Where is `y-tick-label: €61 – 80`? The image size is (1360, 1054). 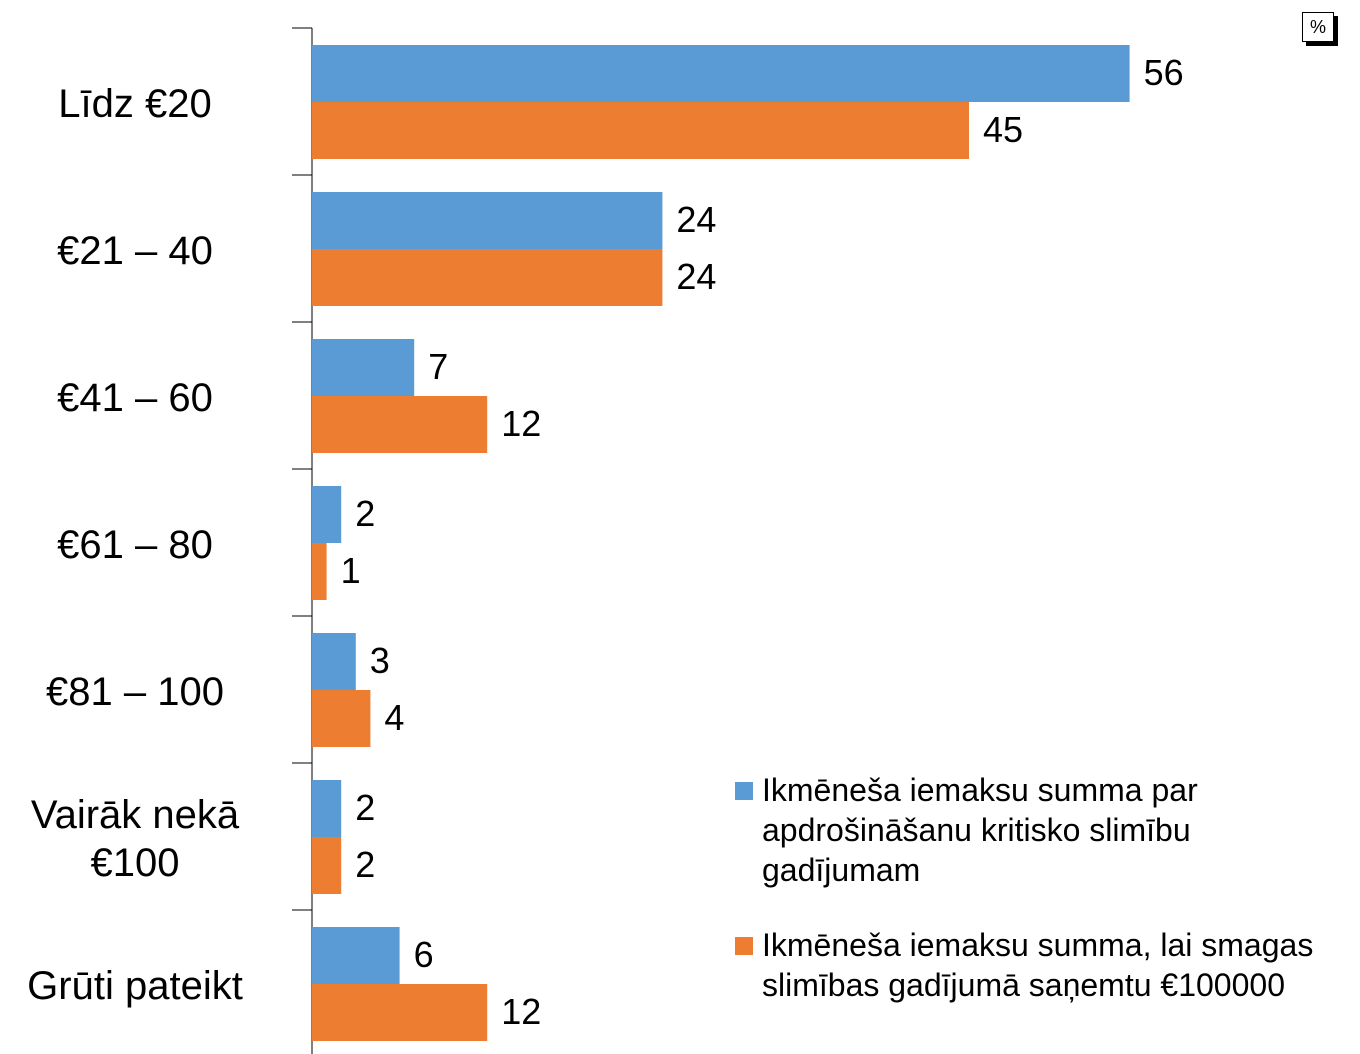
y-tick-label: €61 – 80 is located at coordinates (135, 544).